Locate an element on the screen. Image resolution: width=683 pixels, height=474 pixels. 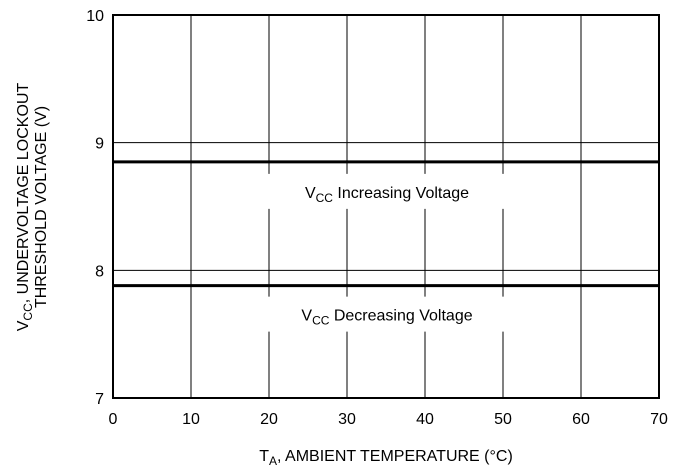
x-tick-label-70: 70 is located at coordinates (659, 419).